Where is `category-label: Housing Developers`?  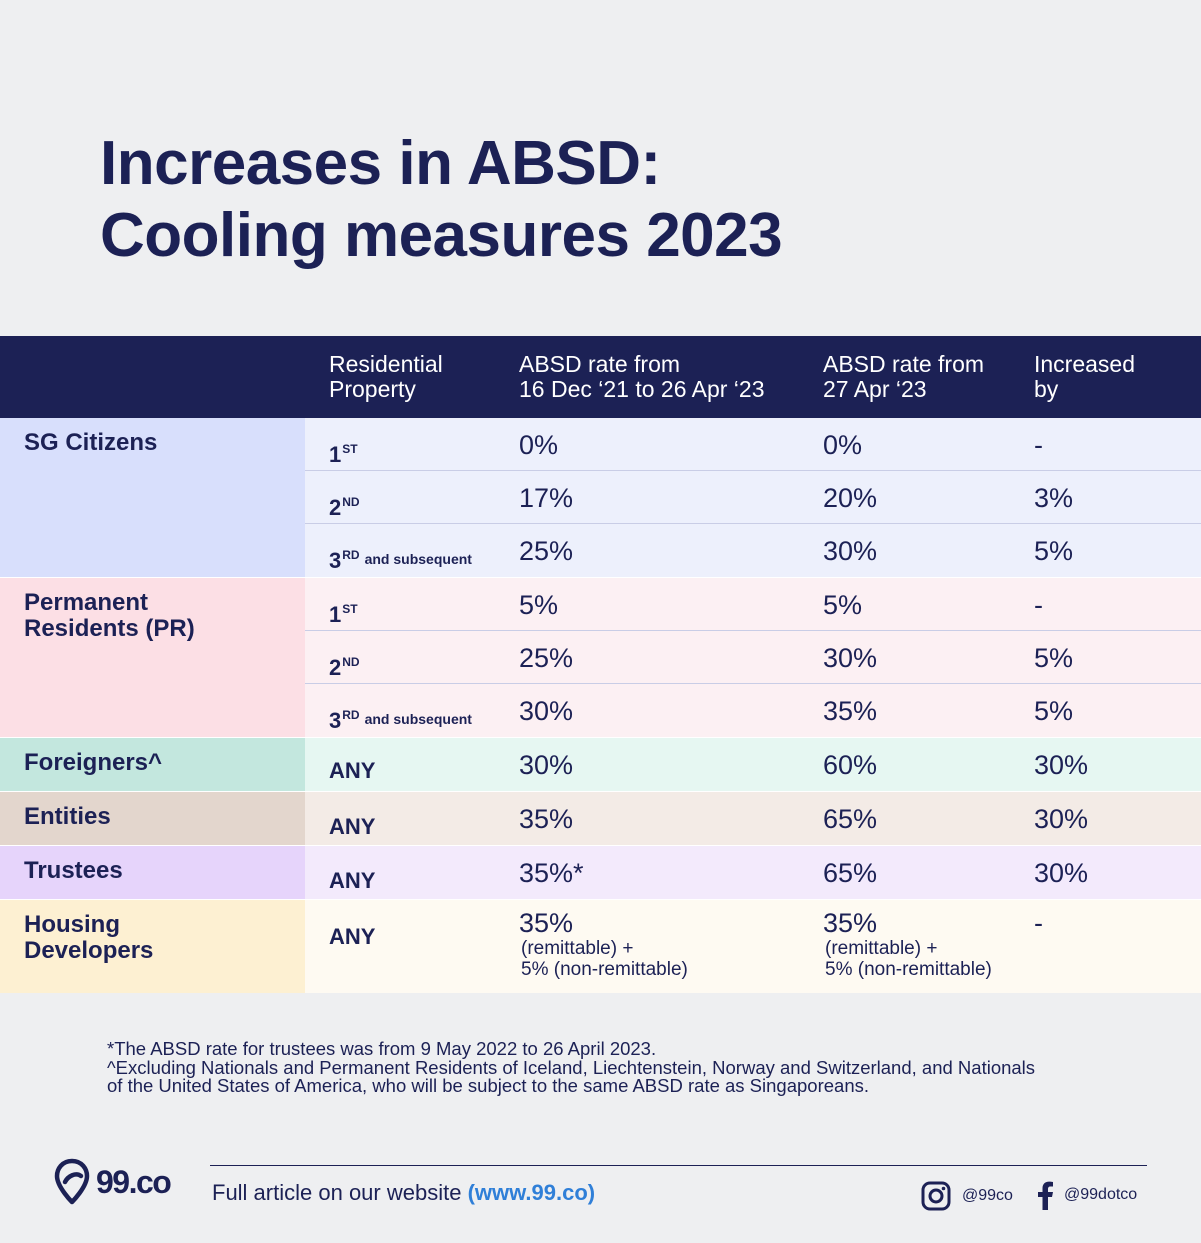
category-label: Housing Developers is located at coordinates (152, 946).